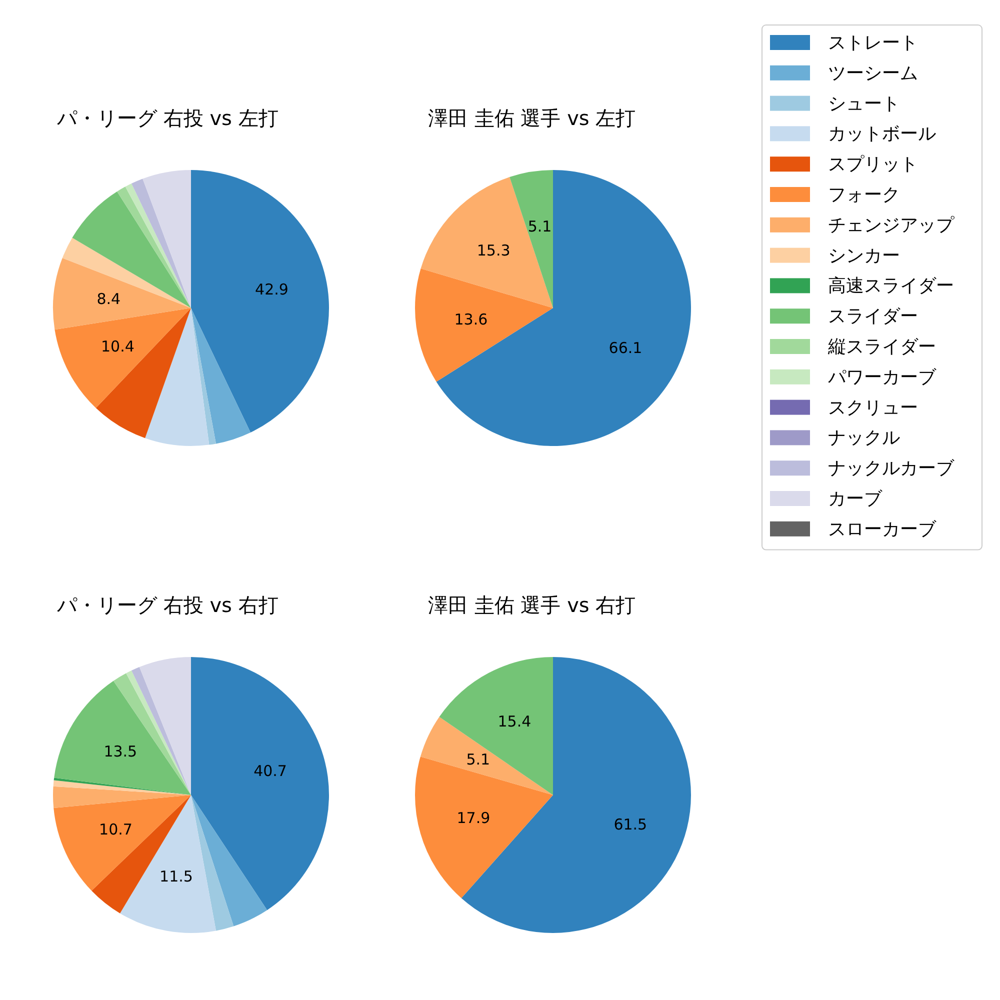  Describe the element at coordinates (864, 103) in the screenshot. I see `legend-label: シュート` at that location.